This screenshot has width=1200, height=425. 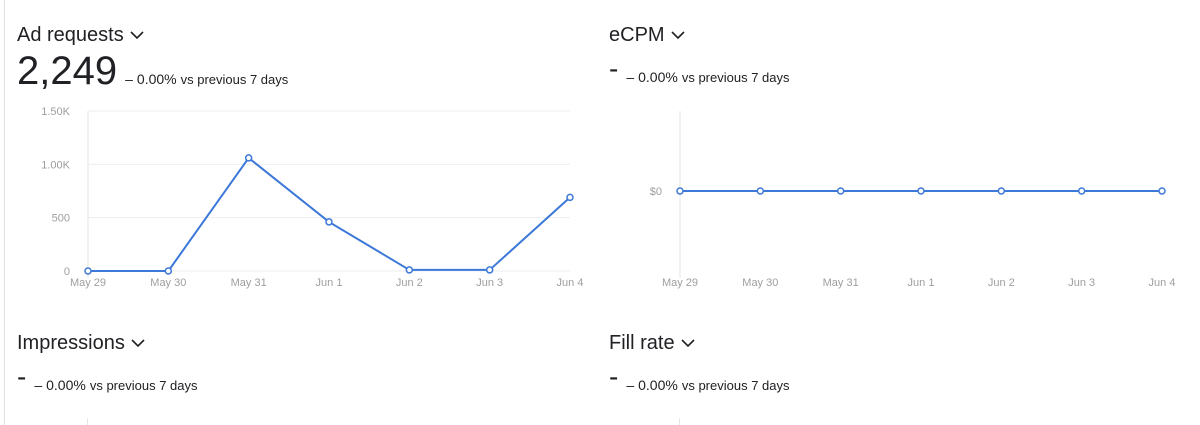 I want to click on y-tick-label: 0, so click(x=67, y=272).